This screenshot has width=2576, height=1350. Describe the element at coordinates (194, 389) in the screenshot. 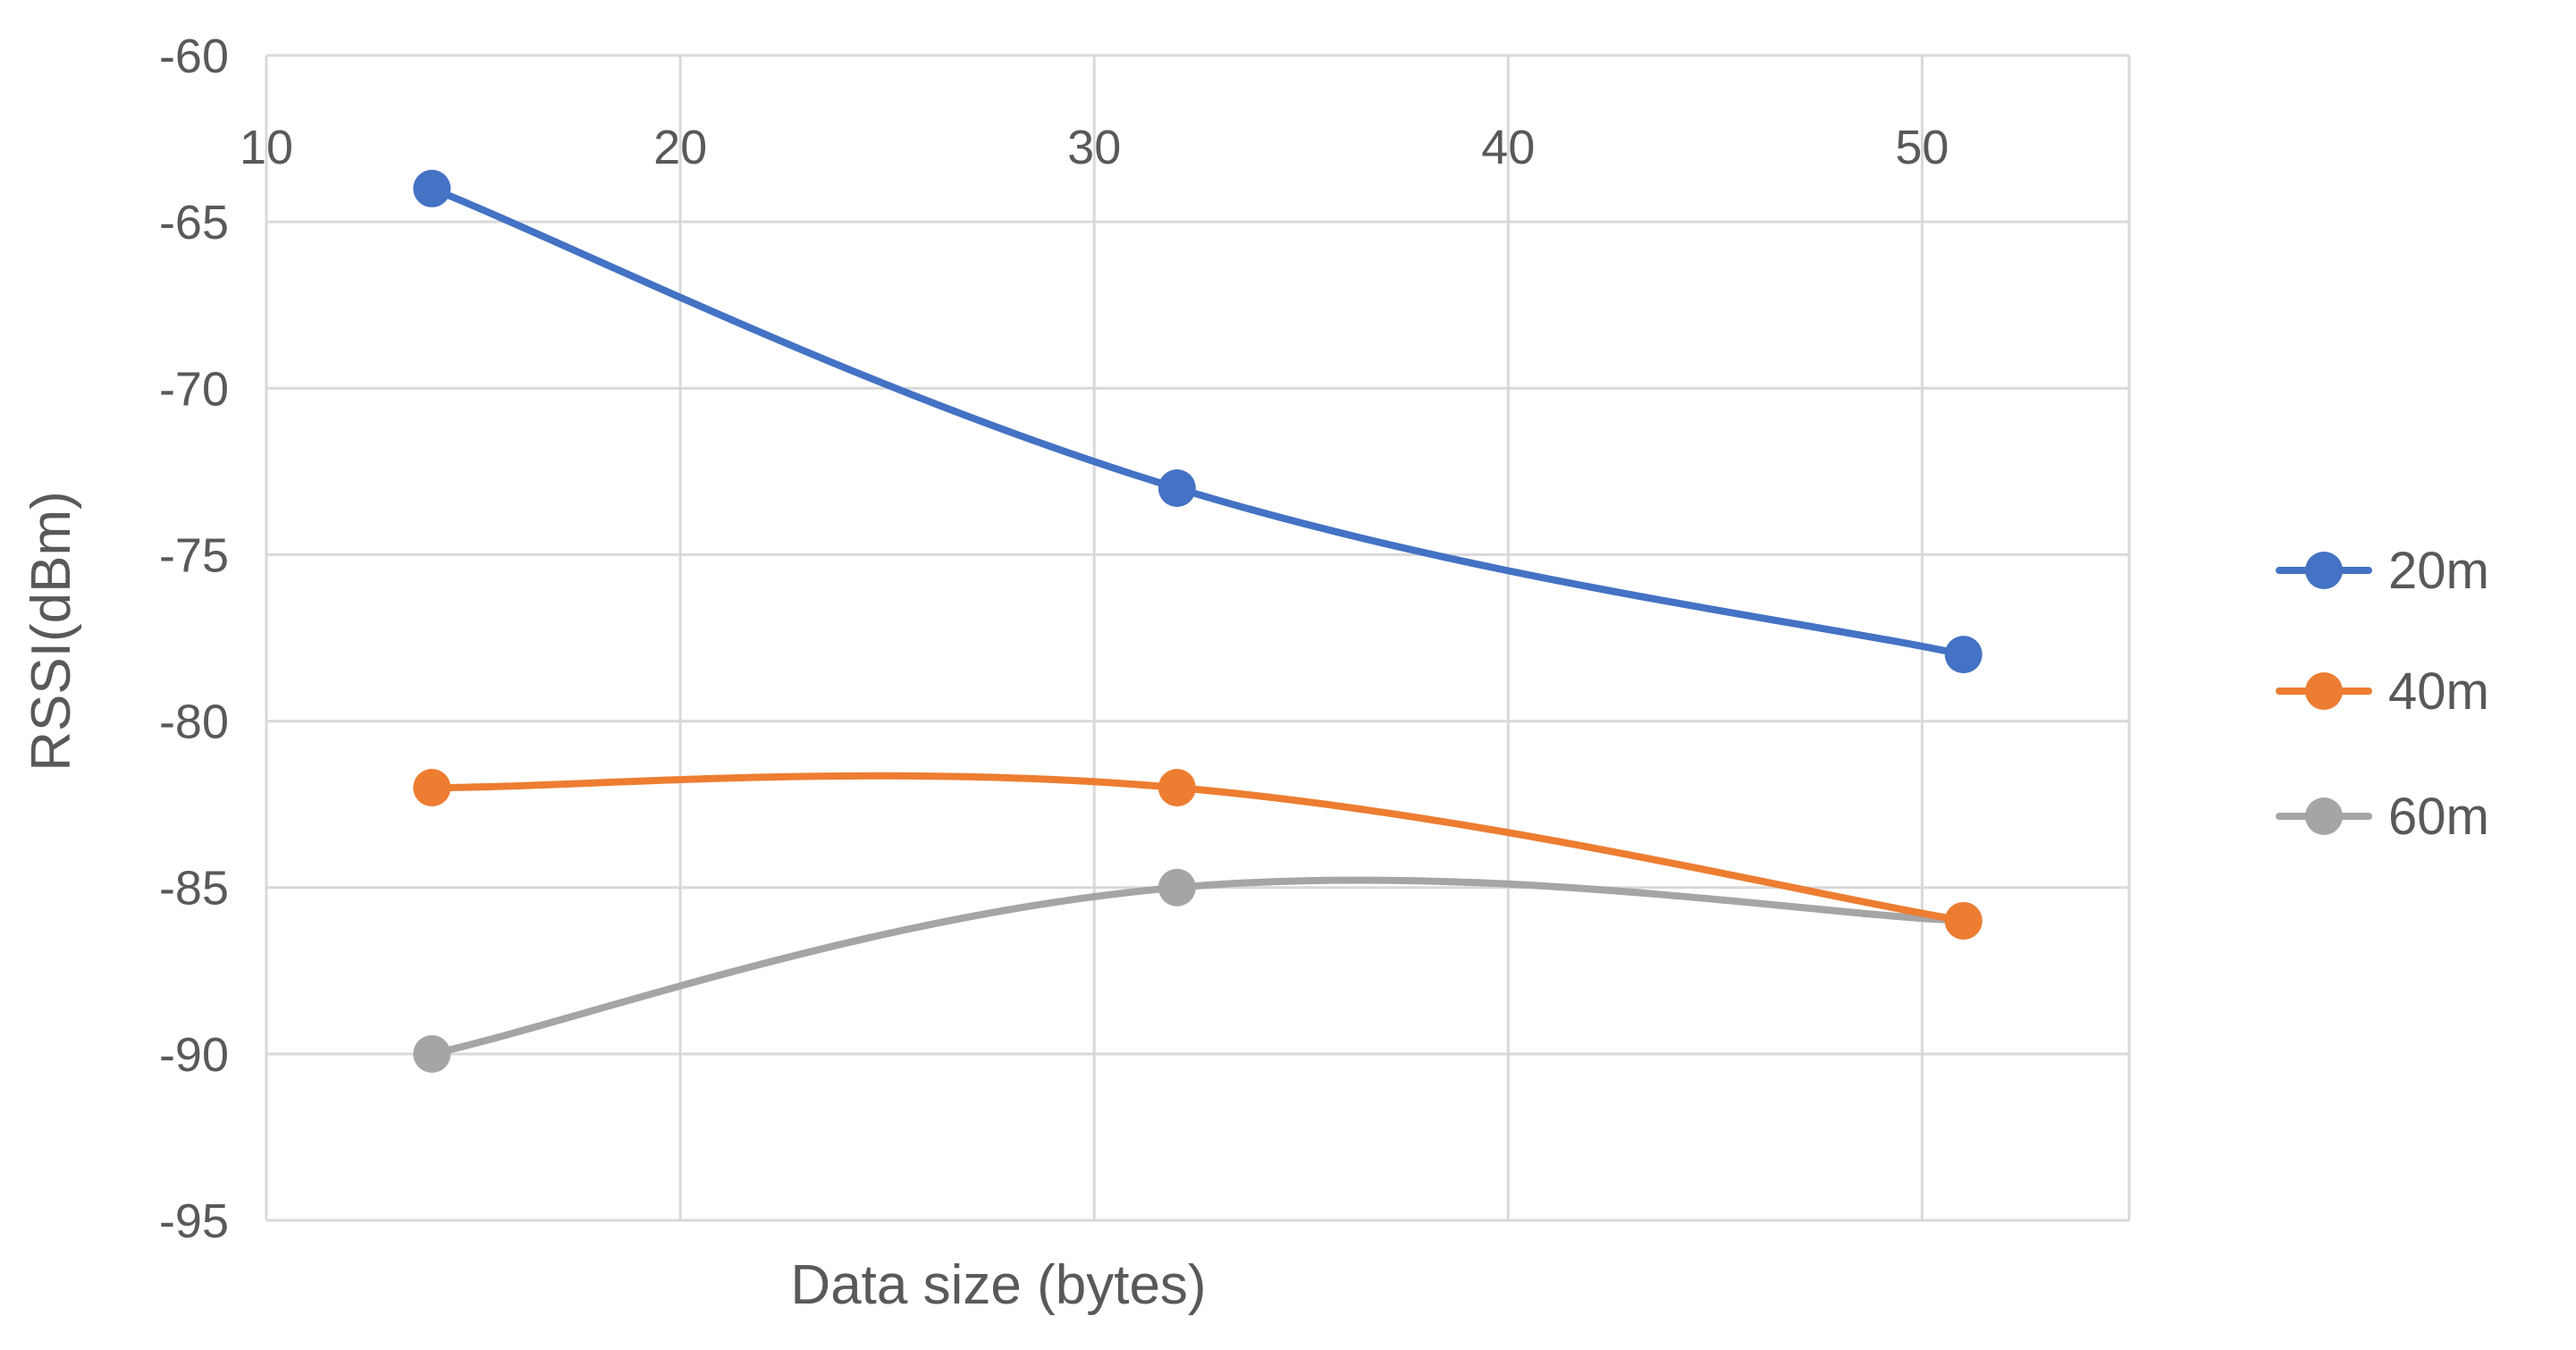

I see `y-tick-label: -70` at that location.